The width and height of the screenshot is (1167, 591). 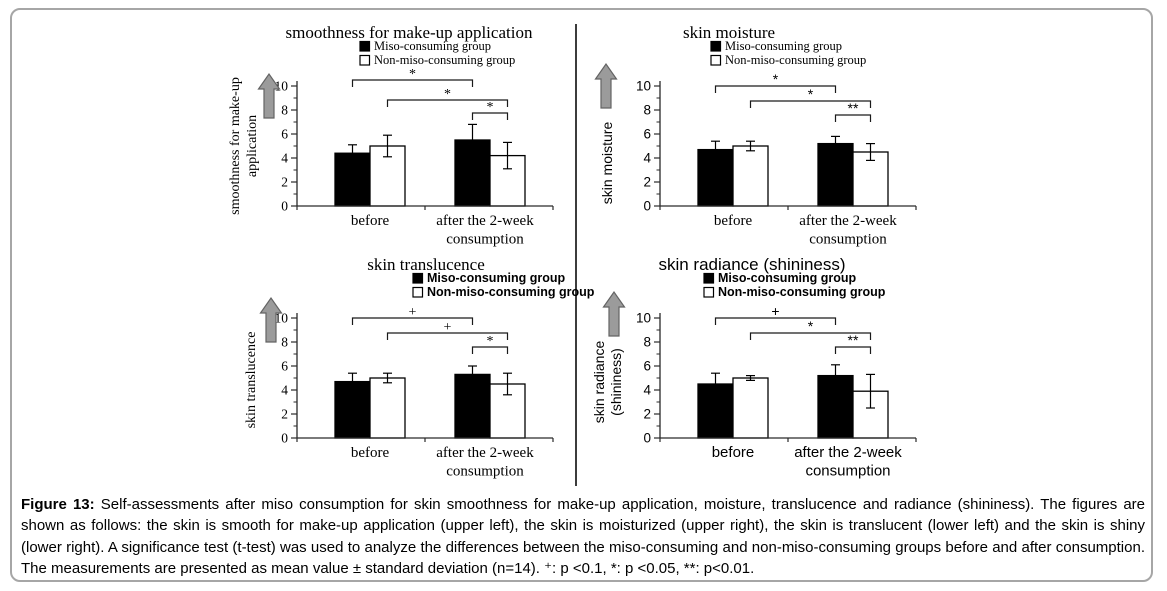 I want to click on chart-title: skin radiance (shininess), so click(x=751, y=264).